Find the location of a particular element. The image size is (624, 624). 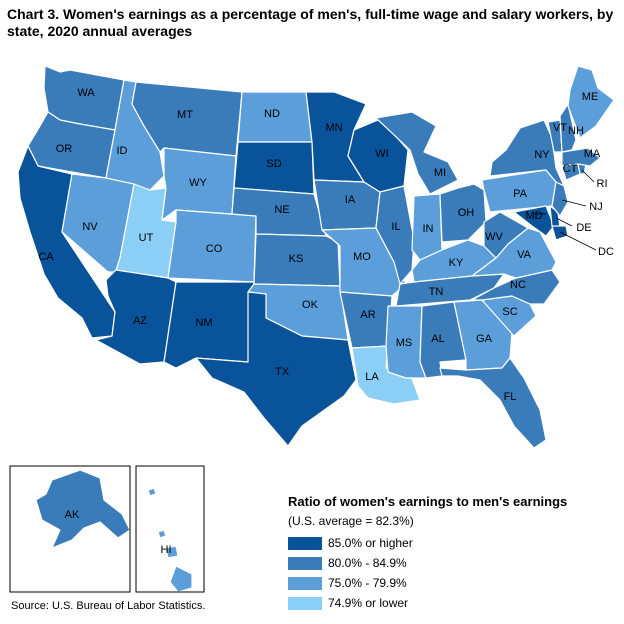

state-WV is located at coordinates (506, 235).